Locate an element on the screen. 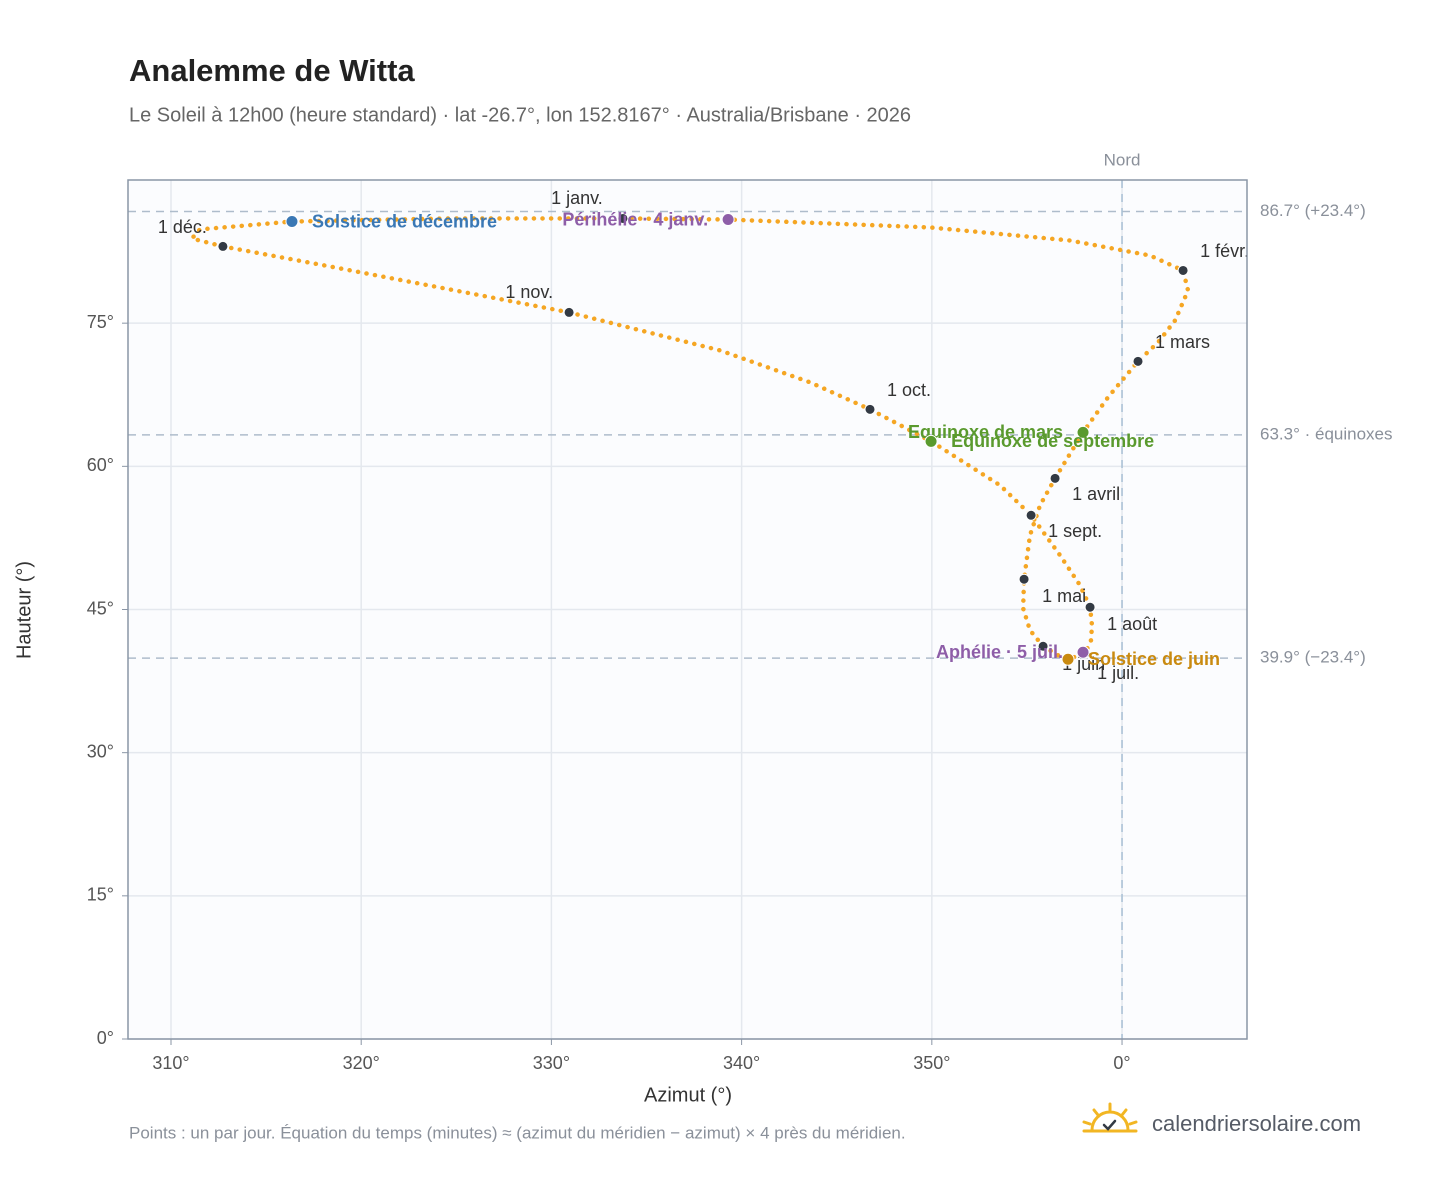 The width and height of the screenshot is (1448, 1188). brand-logo is located at coordinates (1110, 1117).